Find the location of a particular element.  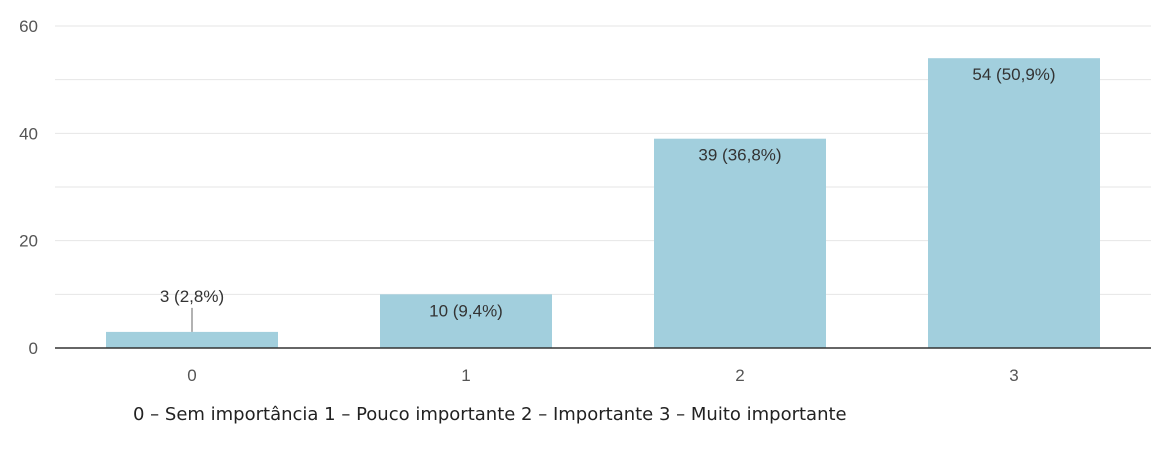

data-label: 39 (36,8%) is located at coordinates (739, 155).